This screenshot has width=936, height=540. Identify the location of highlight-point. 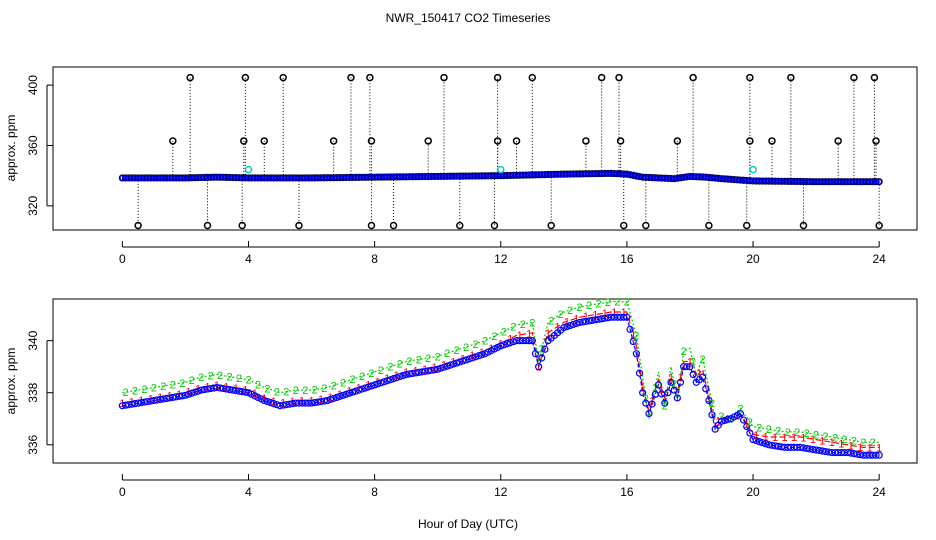
(753, 169).